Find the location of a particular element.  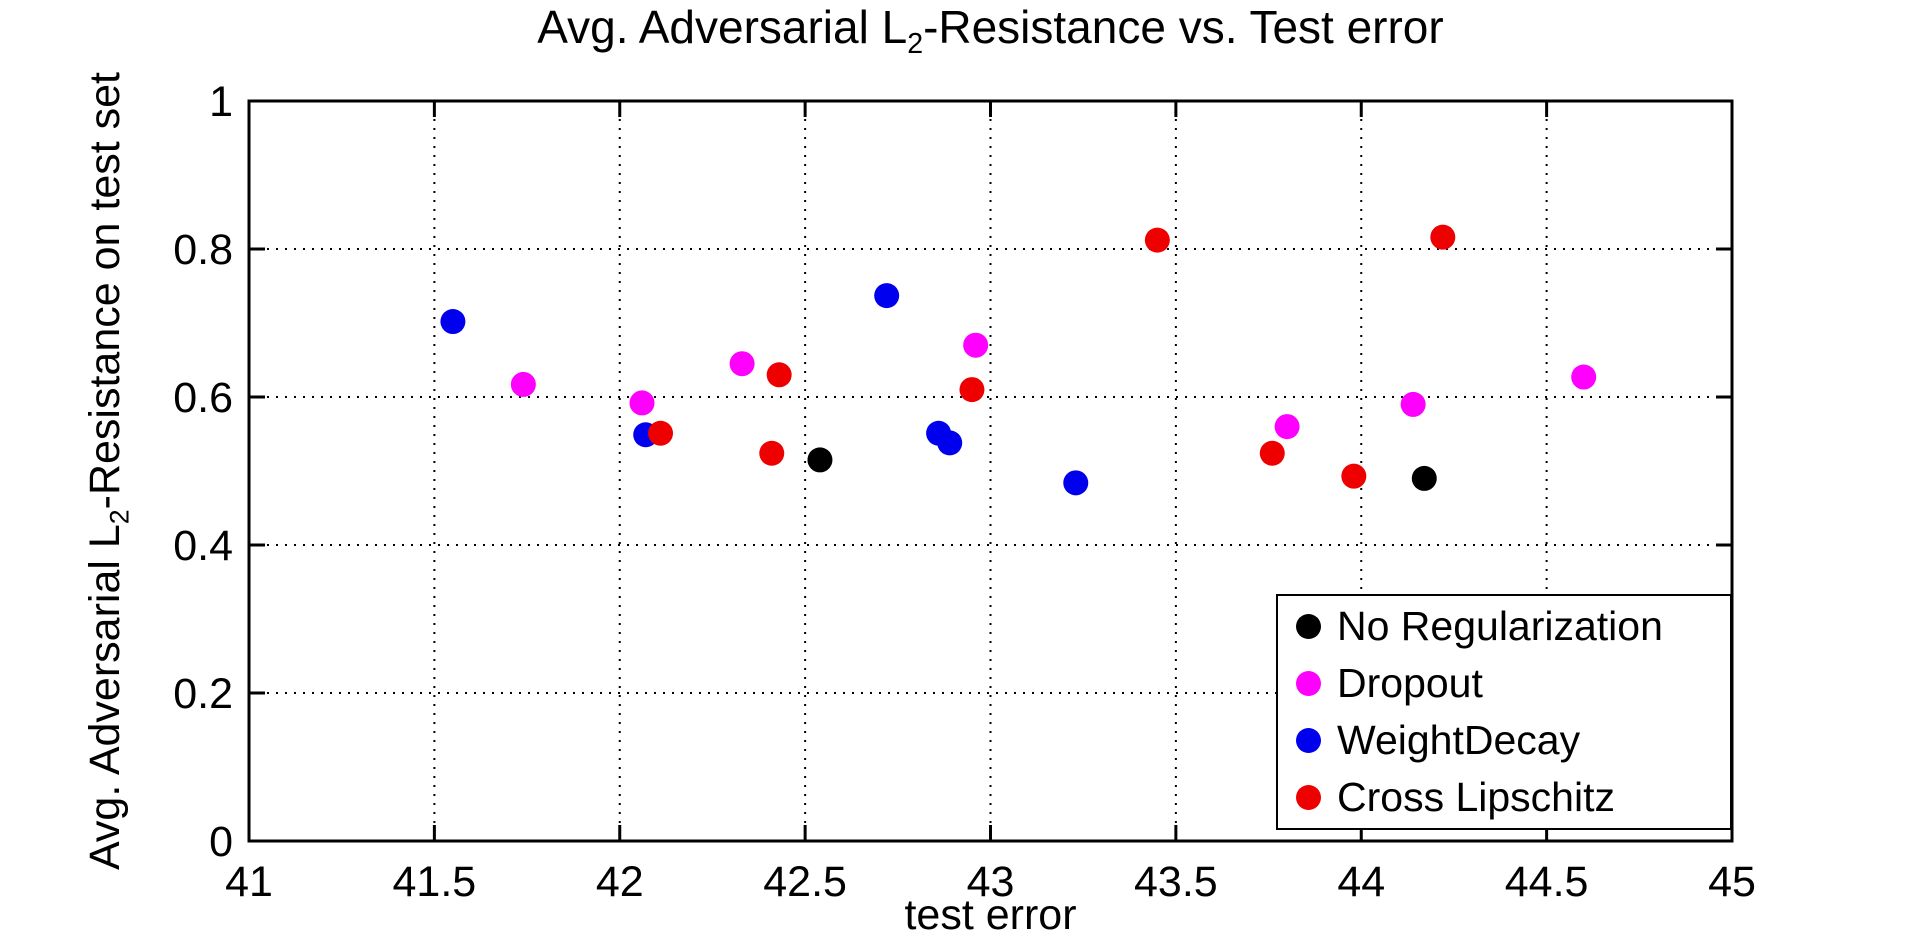

y-tick-label: 0.8 is located at coordinates (203, 250).